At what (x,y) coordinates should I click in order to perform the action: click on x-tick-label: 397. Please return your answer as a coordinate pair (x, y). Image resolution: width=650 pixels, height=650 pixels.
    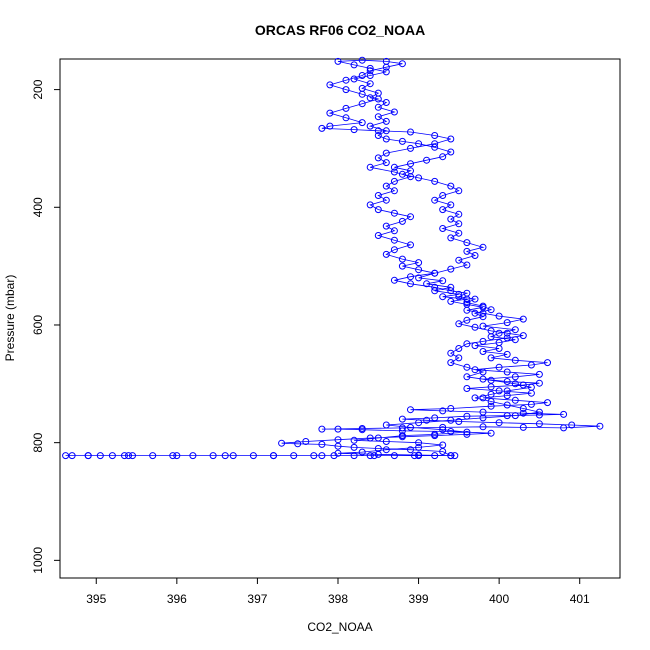
    Looking at the image, I should click on (257, 599).